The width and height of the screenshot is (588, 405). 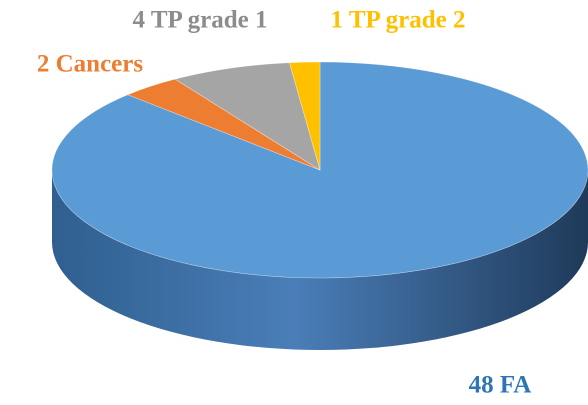 I want to click on slice-label: 4 TP grade 1, so click(x=200, y=20).